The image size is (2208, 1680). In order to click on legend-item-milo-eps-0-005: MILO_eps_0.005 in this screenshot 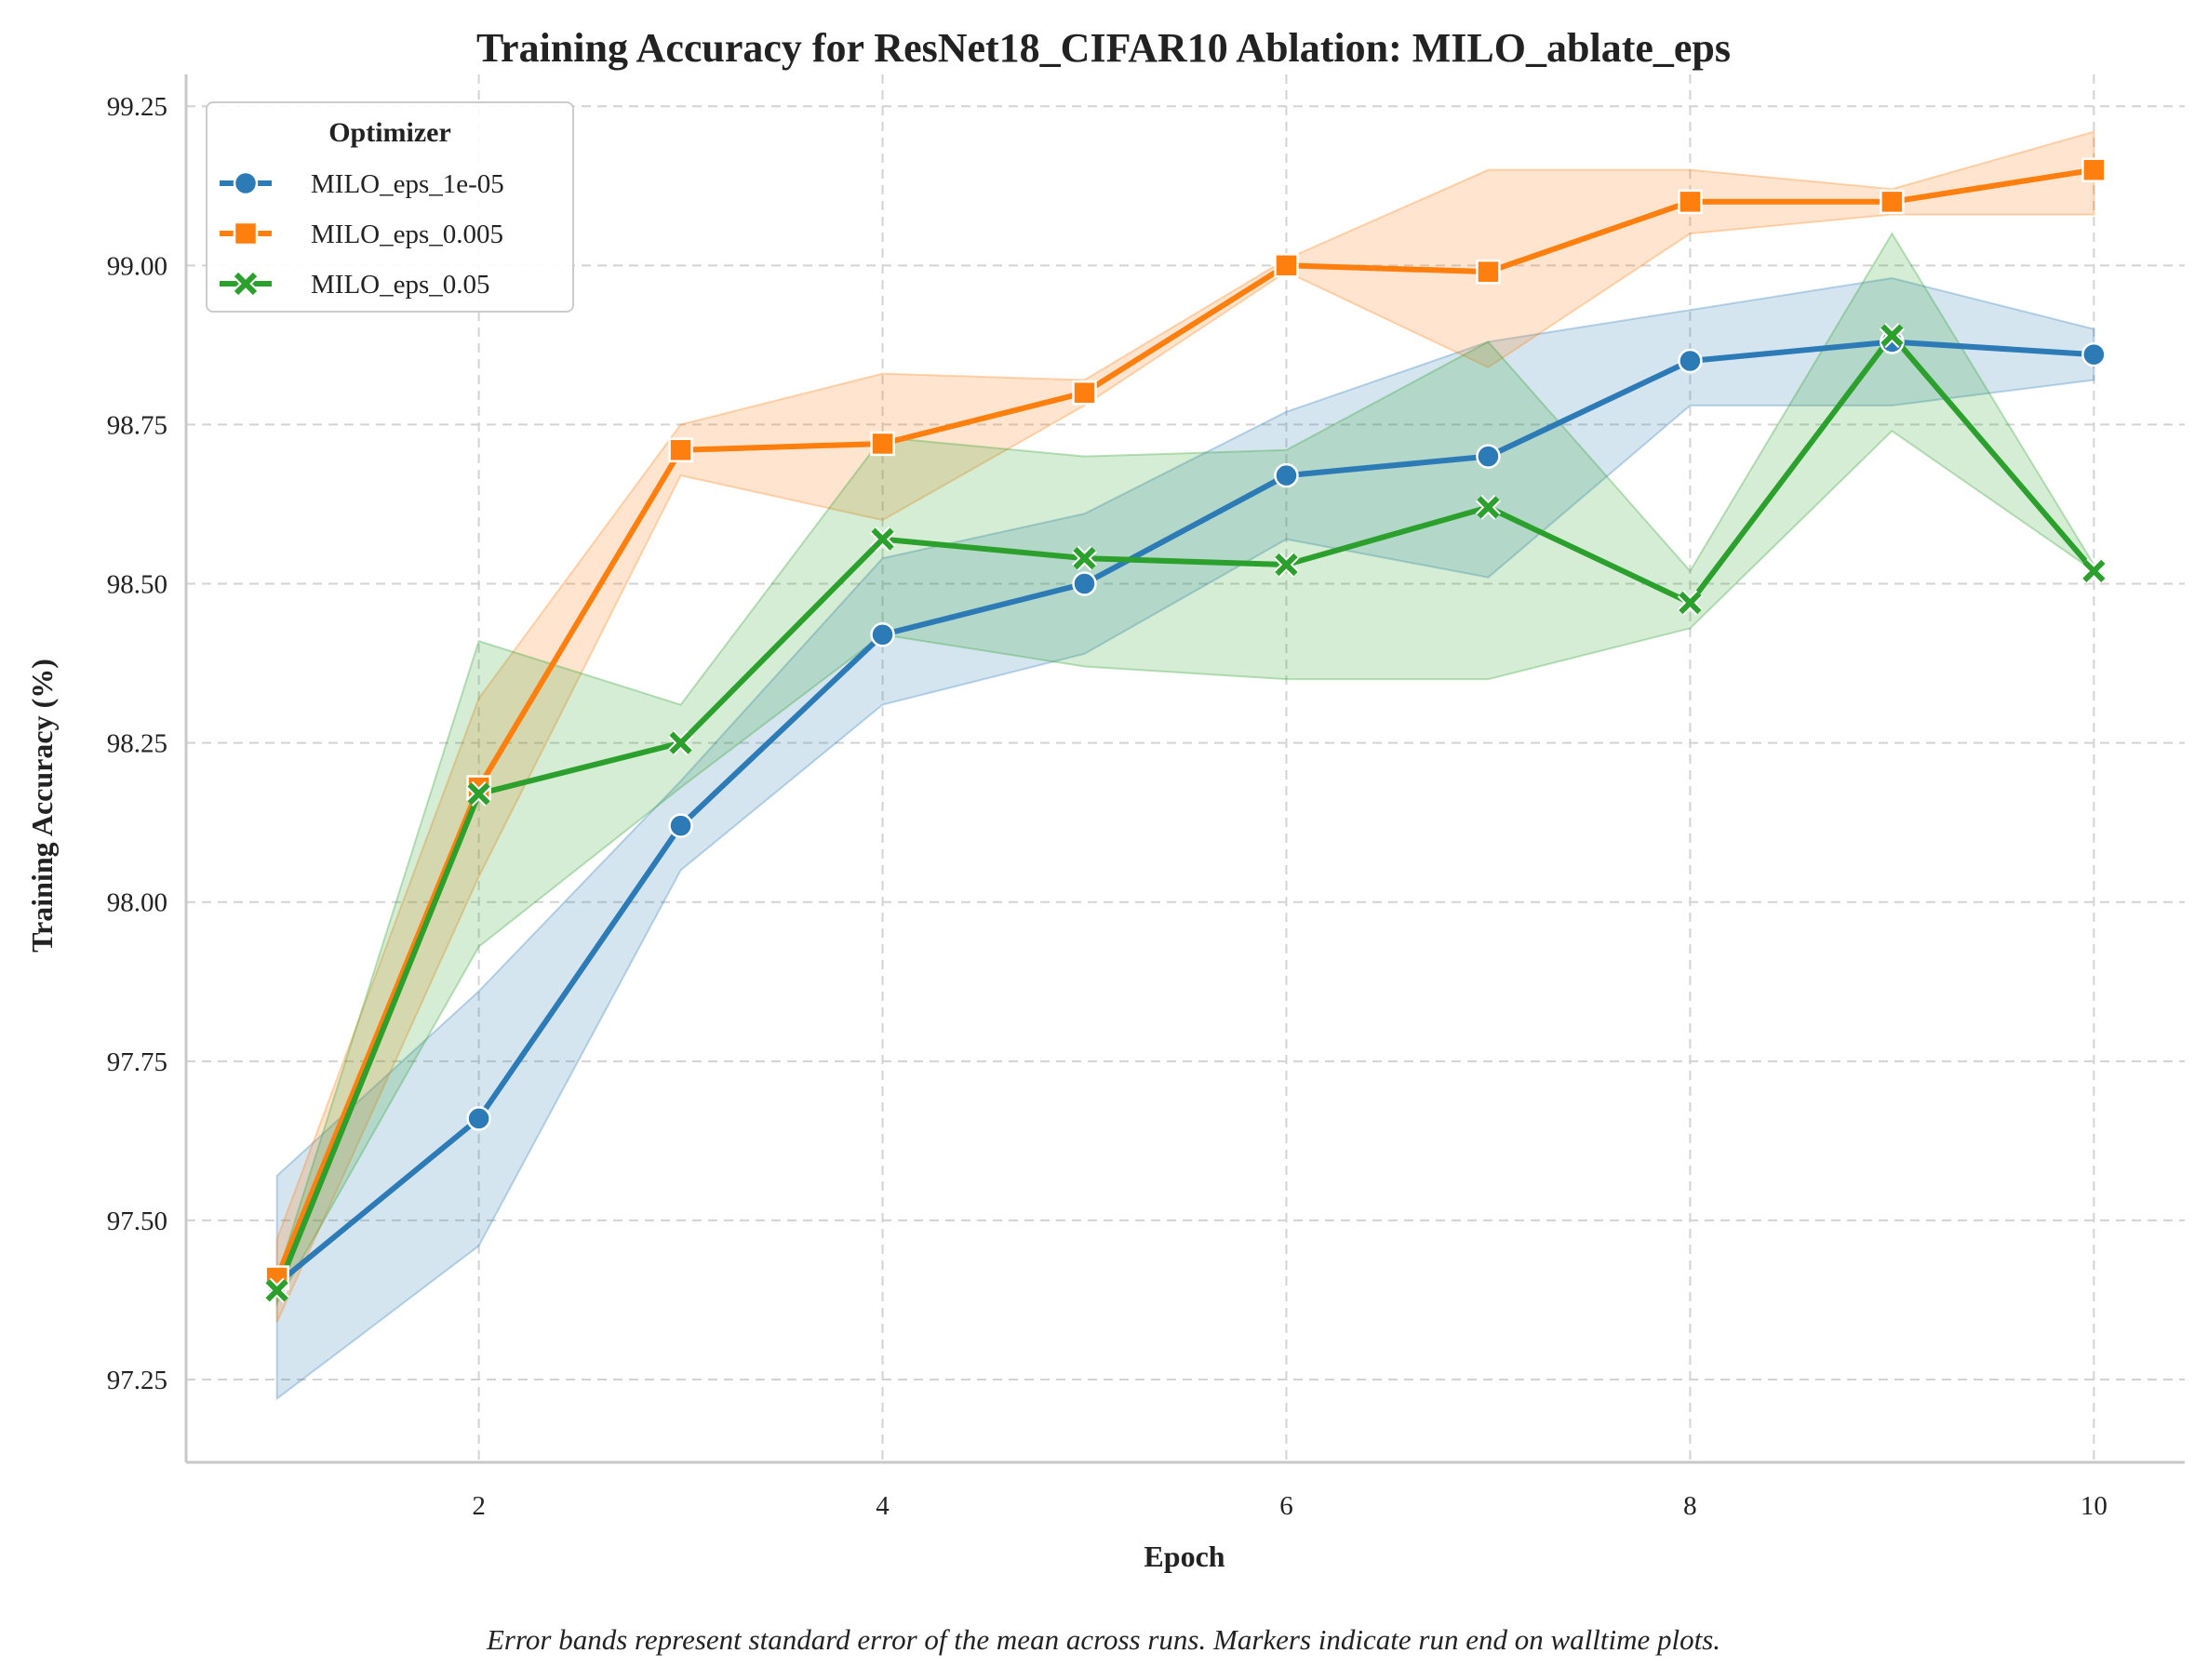, I will do `click(361, 234)`.